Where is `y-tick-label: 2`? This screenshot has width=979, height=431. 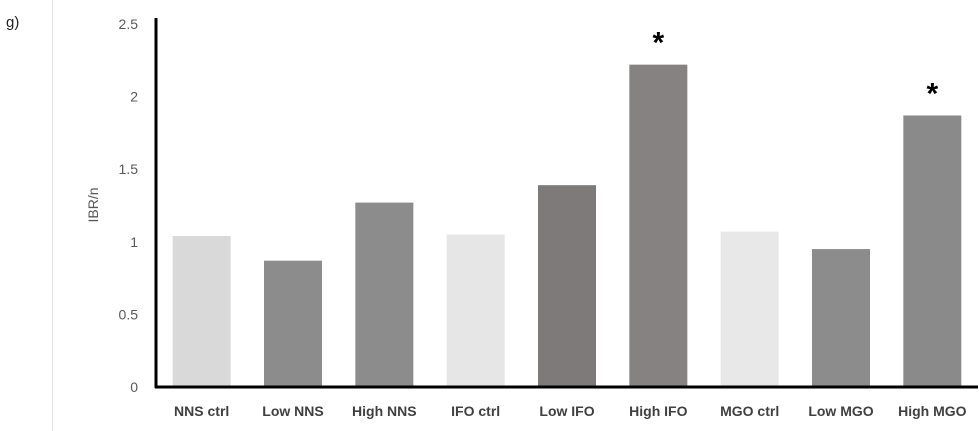
y-tick-label: 2 is located at coordinates (134, 97).